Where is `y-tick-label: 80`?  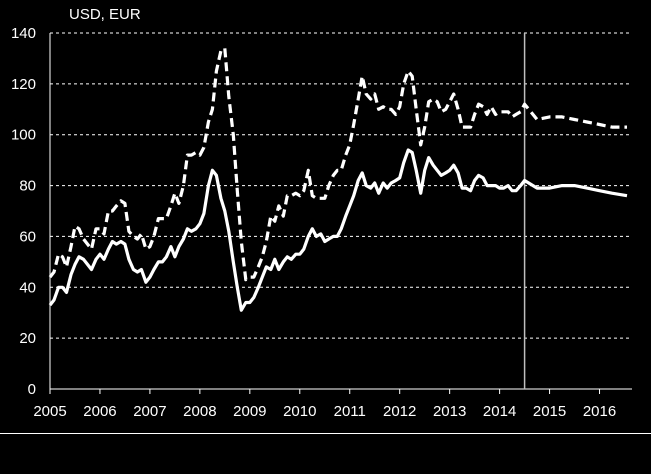 y-tick-label: 80 is located at coordinates (27, 186).